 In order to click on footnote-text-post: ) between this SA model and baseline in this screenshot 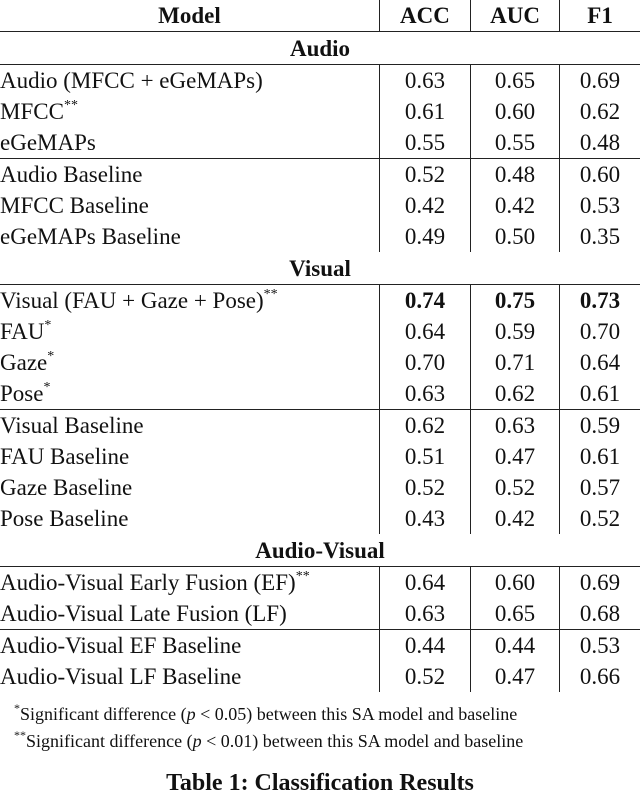, I will do `click(382, 714)`.